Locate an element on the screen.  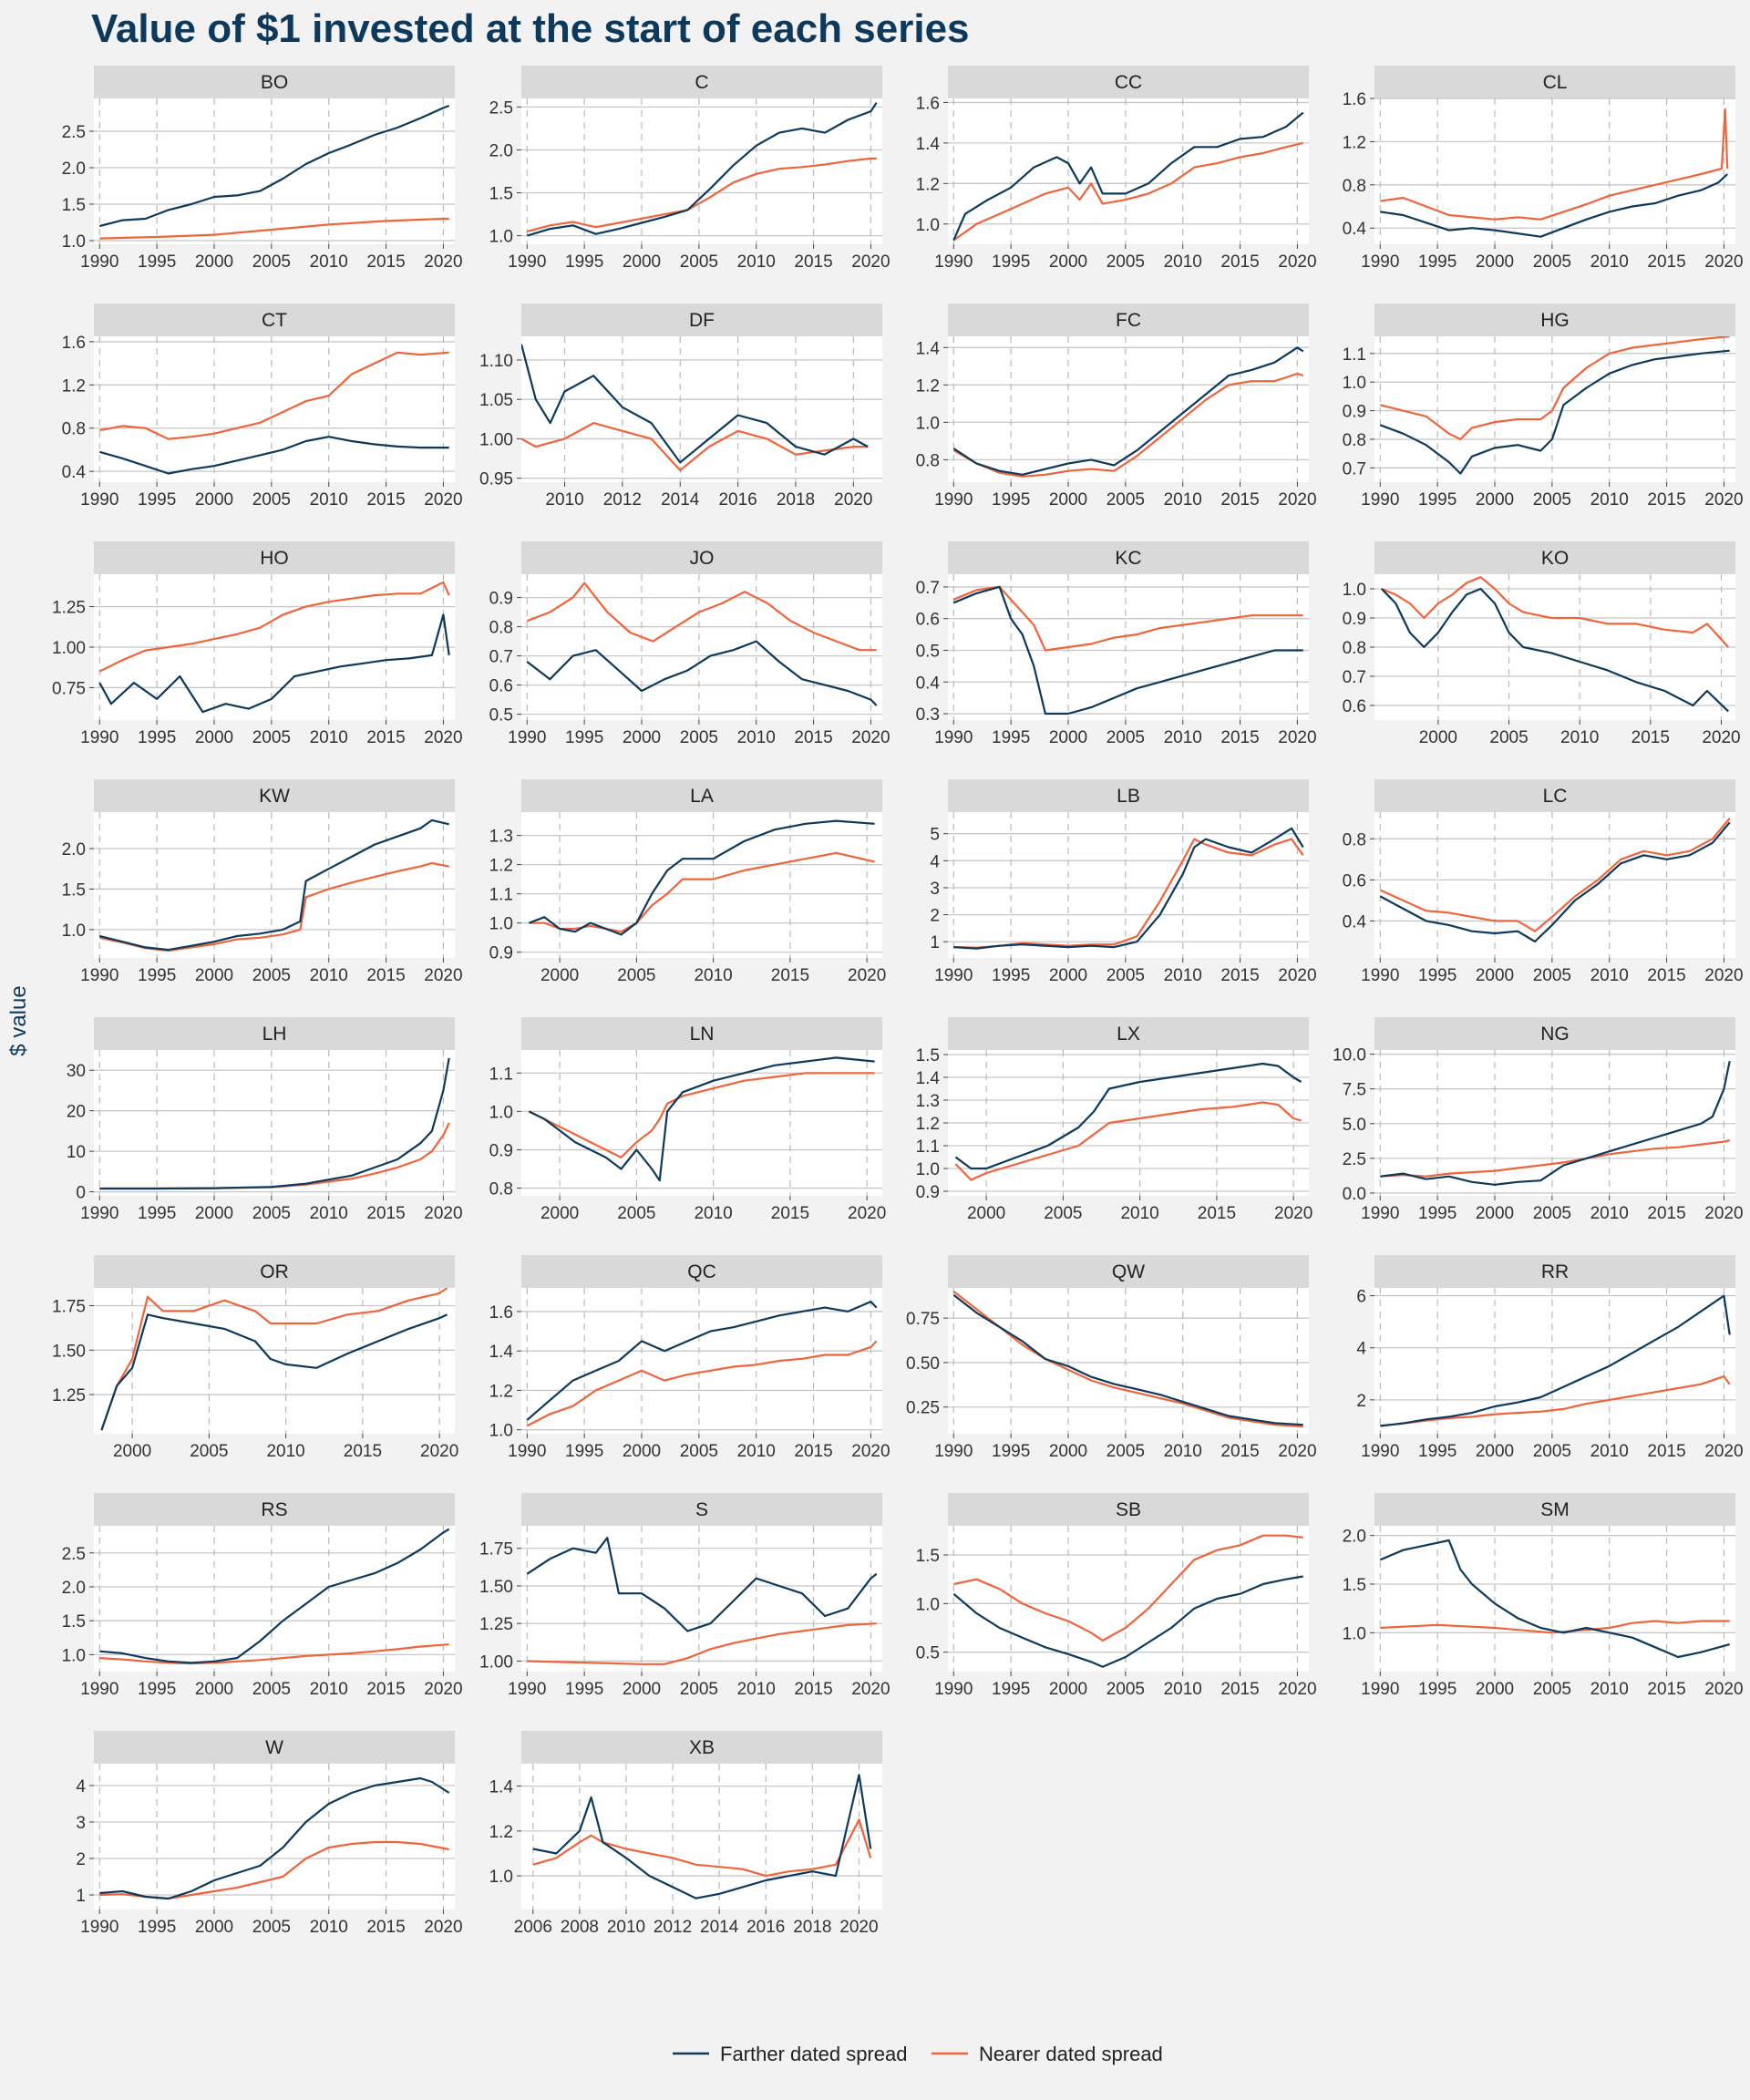
panel-w: W 1 2 3 4 1990 1995 2000 2005 2010 2015 2020 is located at coordinates (269, 1834).